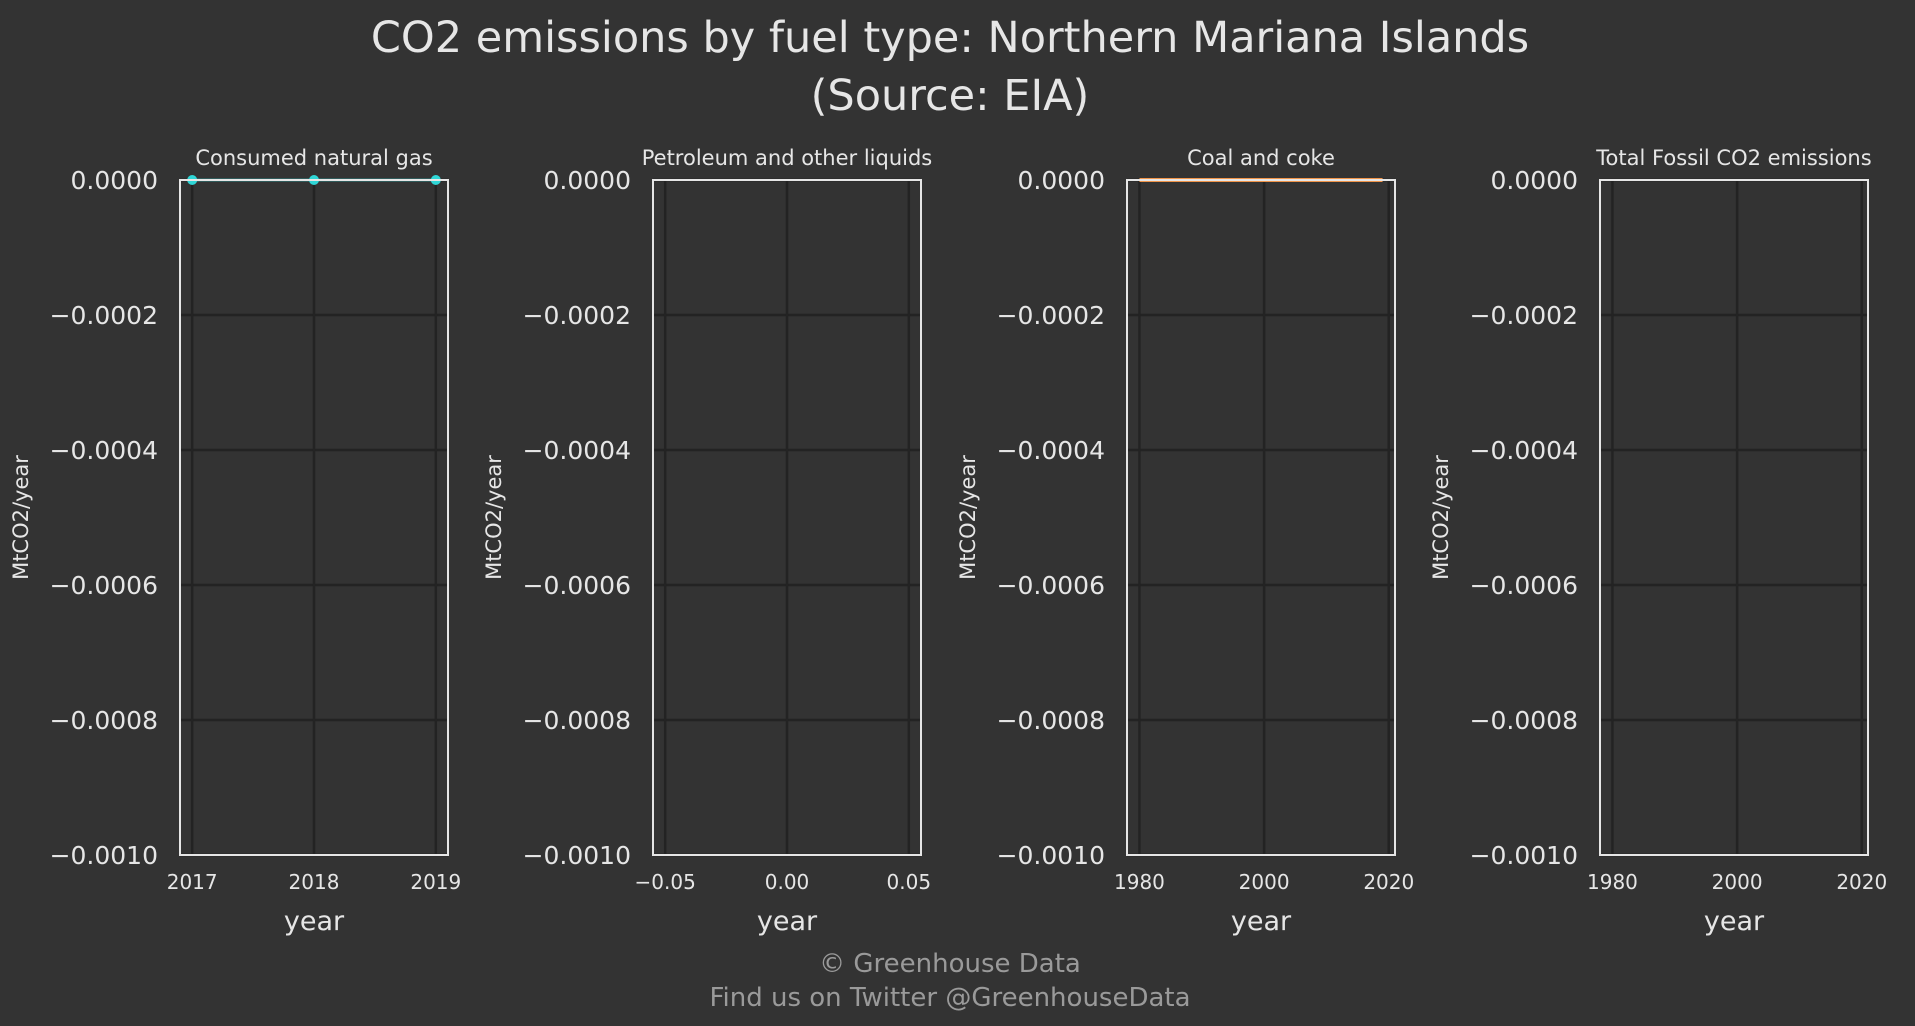 The width and height of the screenshot is (1915, 1026). Describe the element at coordinates (787, 882) in the screenshot. I see `x-tick-label-2: 0.00` at that location.